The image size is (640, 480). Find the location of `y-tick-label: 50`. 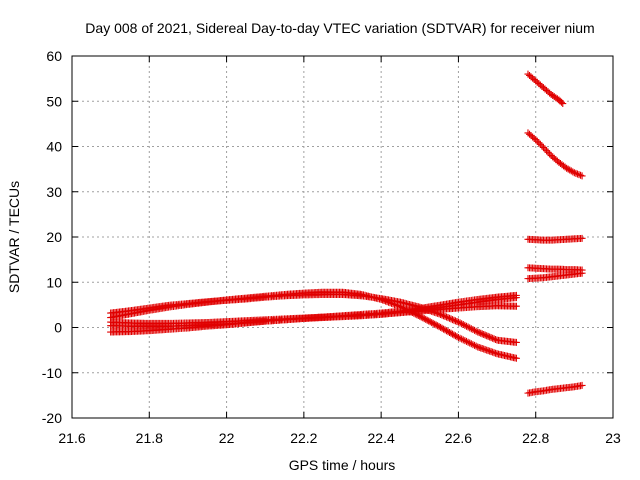

y-tick-label: 50 is located at coordinates (54, 101).